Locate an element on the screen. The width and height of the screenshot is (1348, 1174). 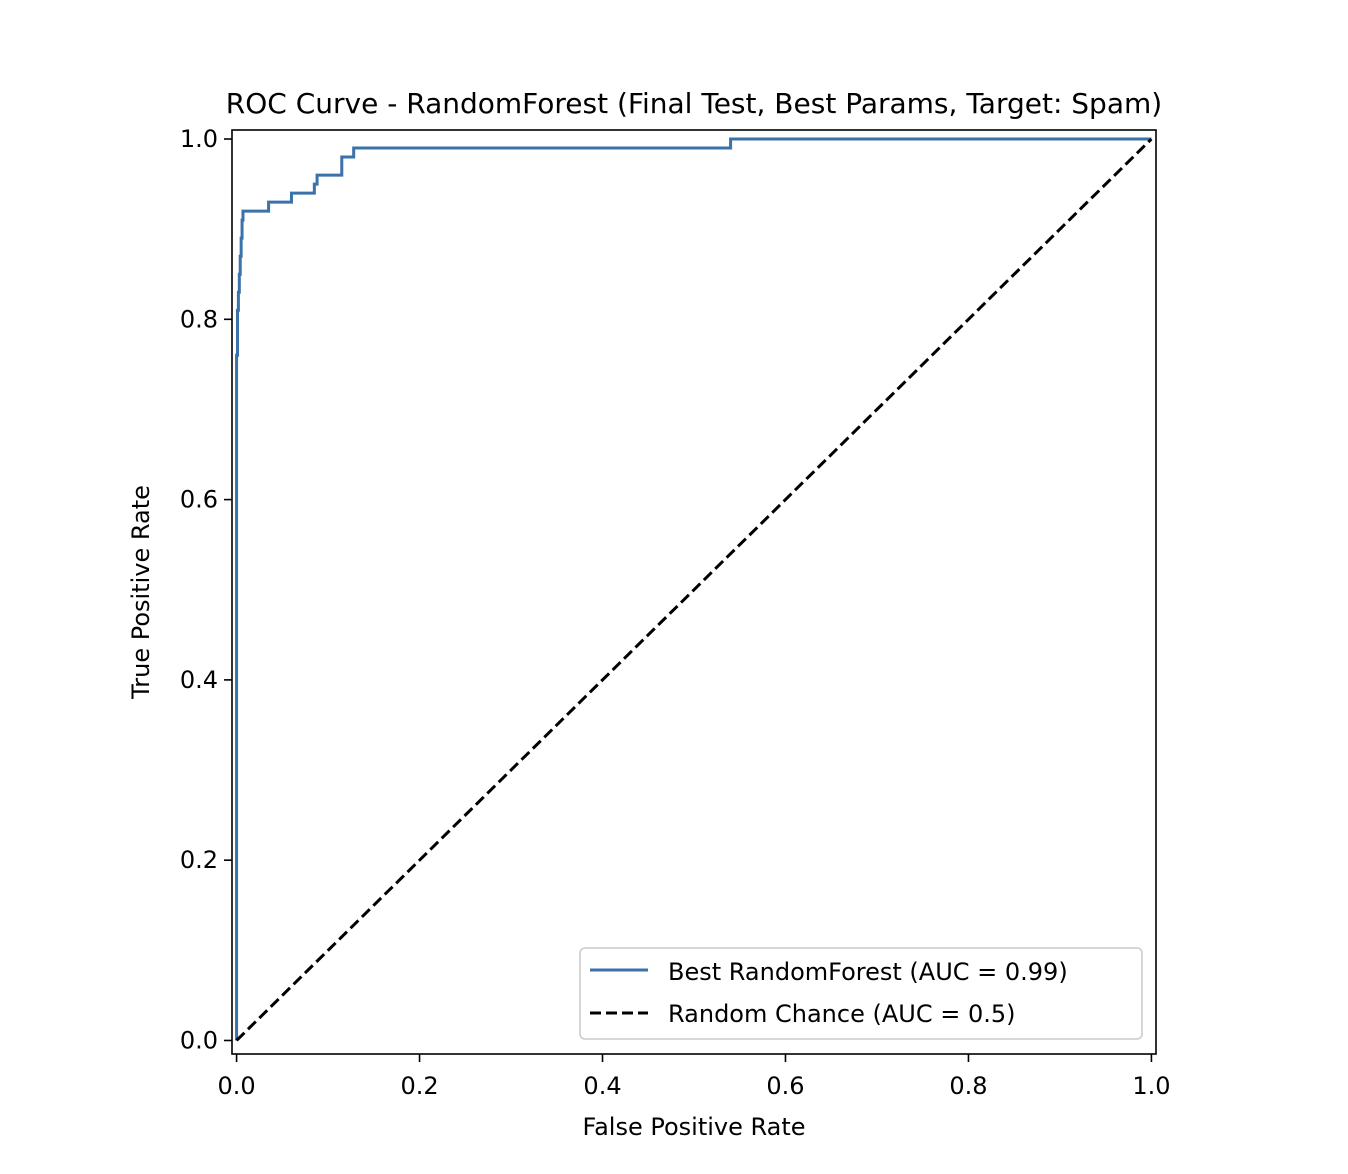
x-axis-ticks: 0.0 0.2 0.4 0.6 0.8 1.0 is located at coordinates (694, 1077).